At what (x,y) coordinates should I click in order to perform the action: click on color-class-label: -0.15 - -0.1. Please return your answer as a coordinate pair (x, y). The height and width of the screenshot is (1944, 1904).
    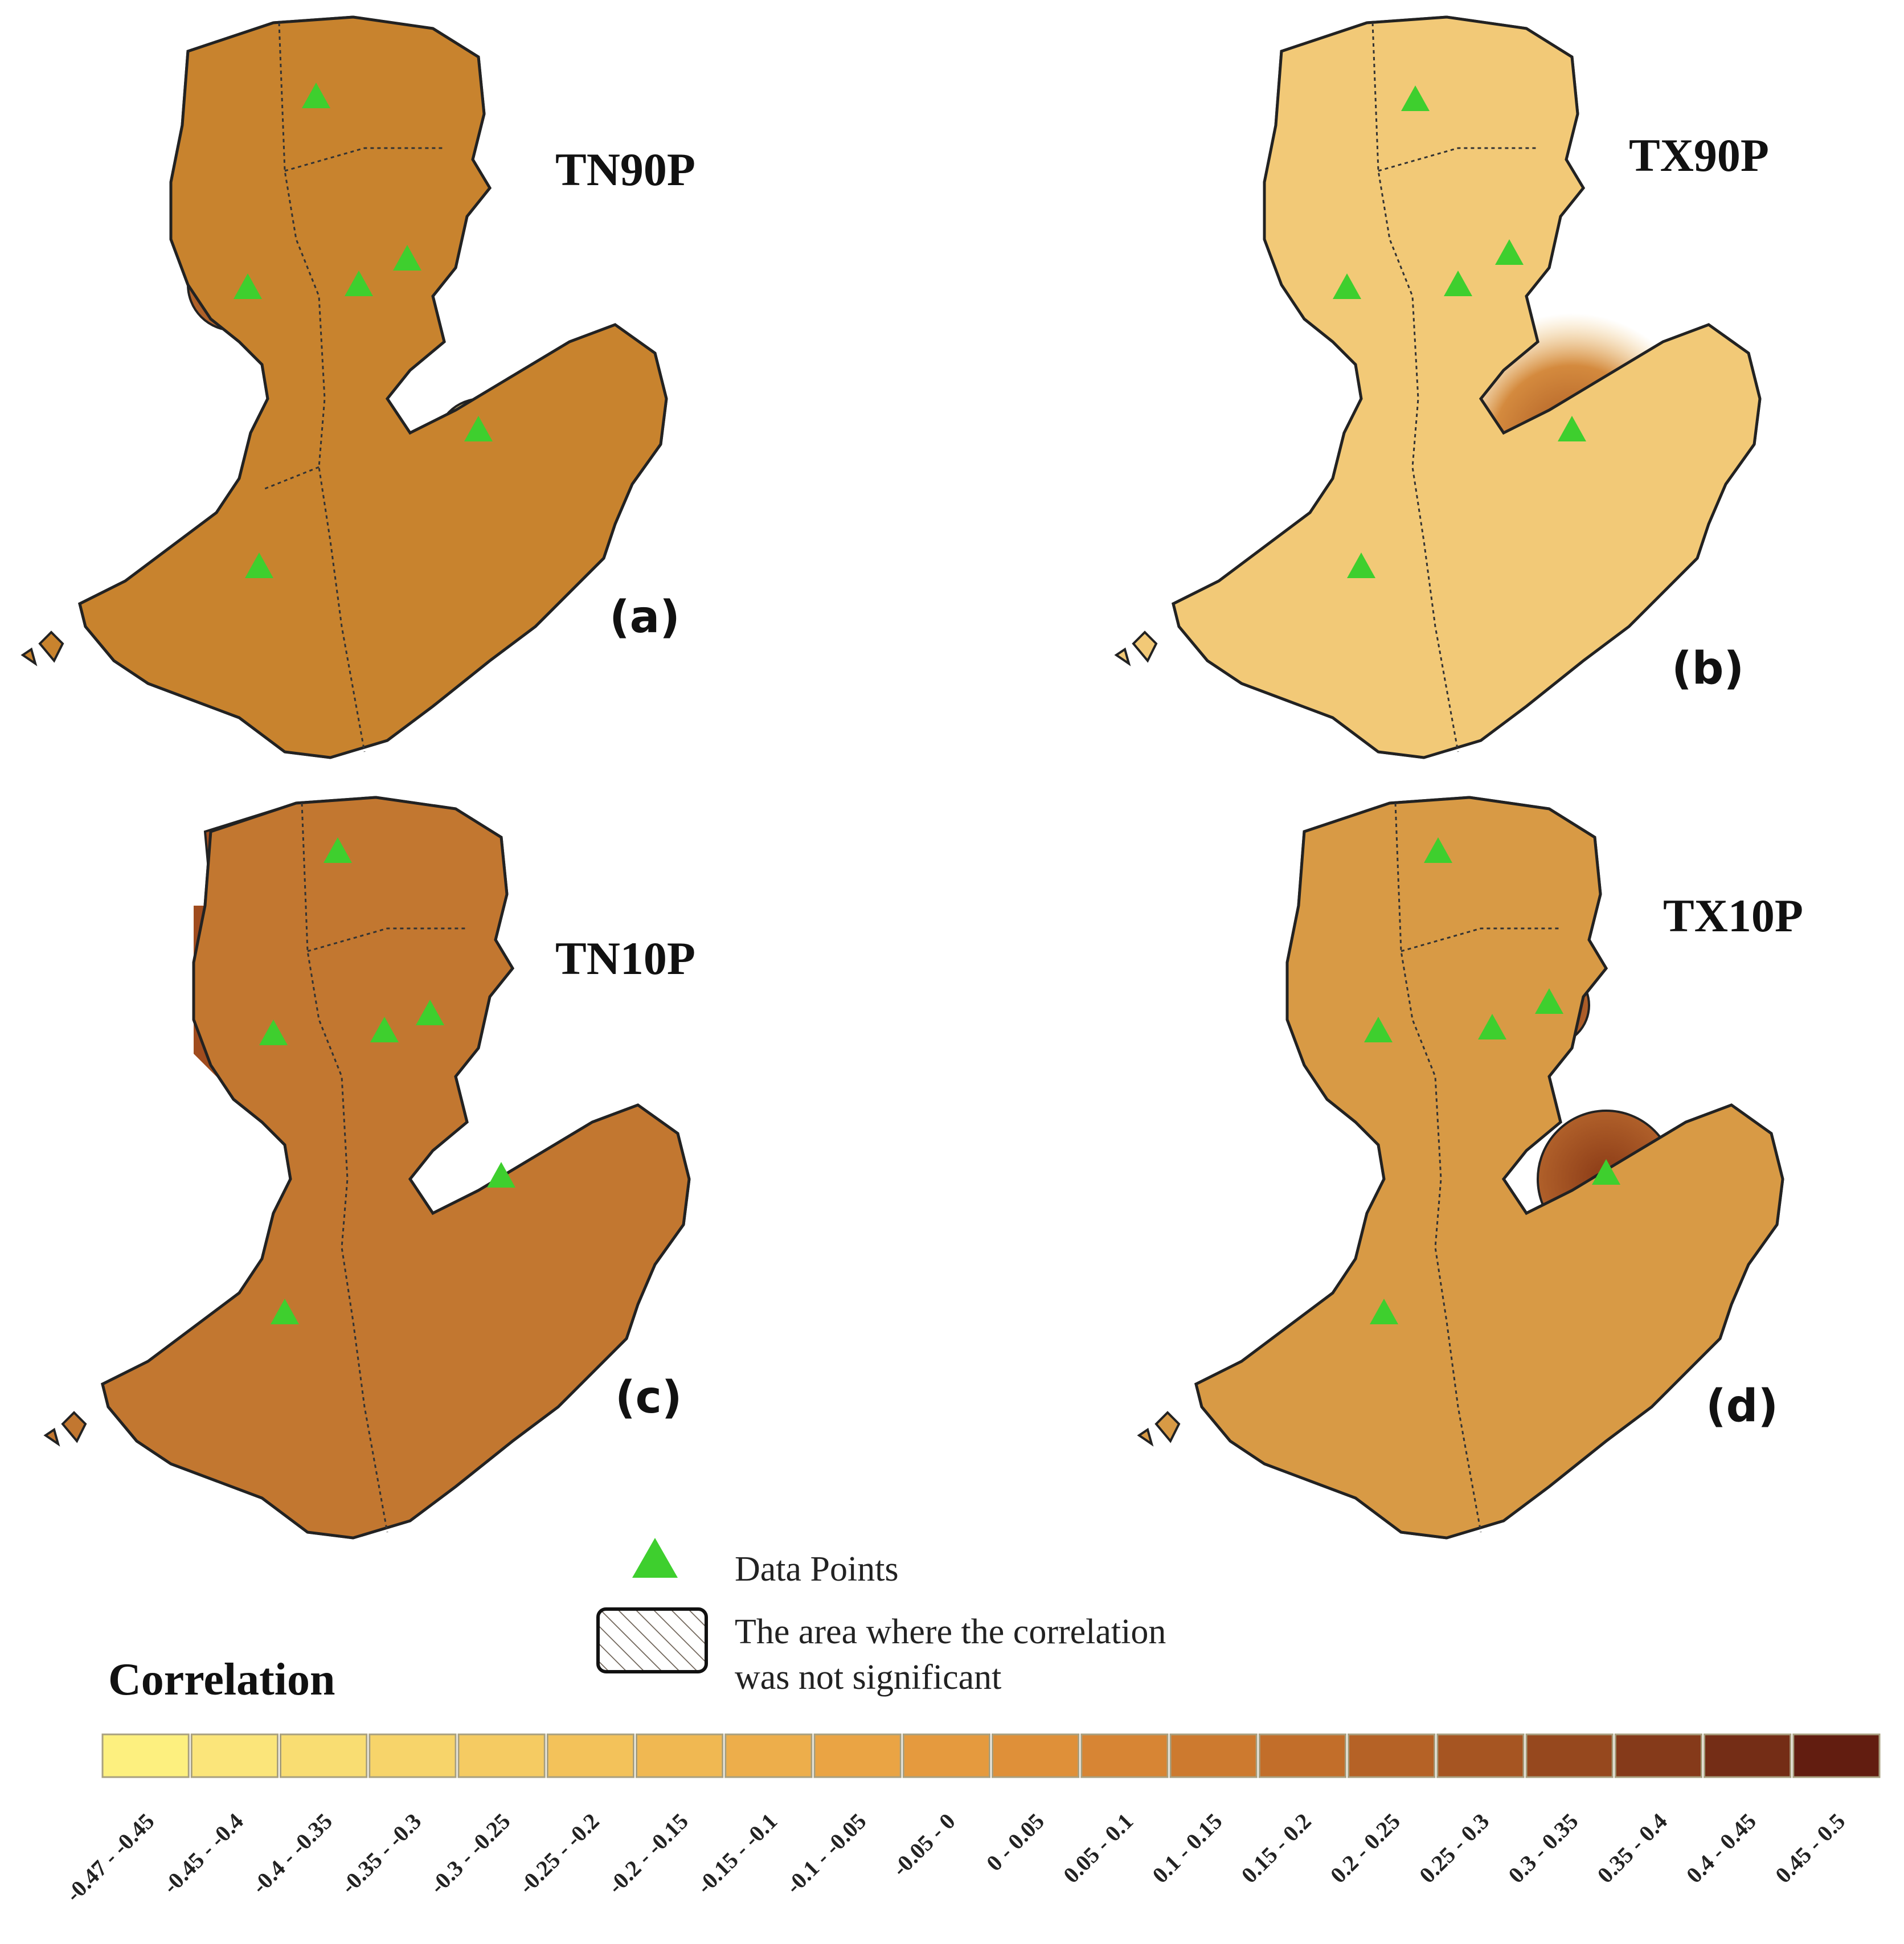
    Looking at the image, I should click on (736, 1853).